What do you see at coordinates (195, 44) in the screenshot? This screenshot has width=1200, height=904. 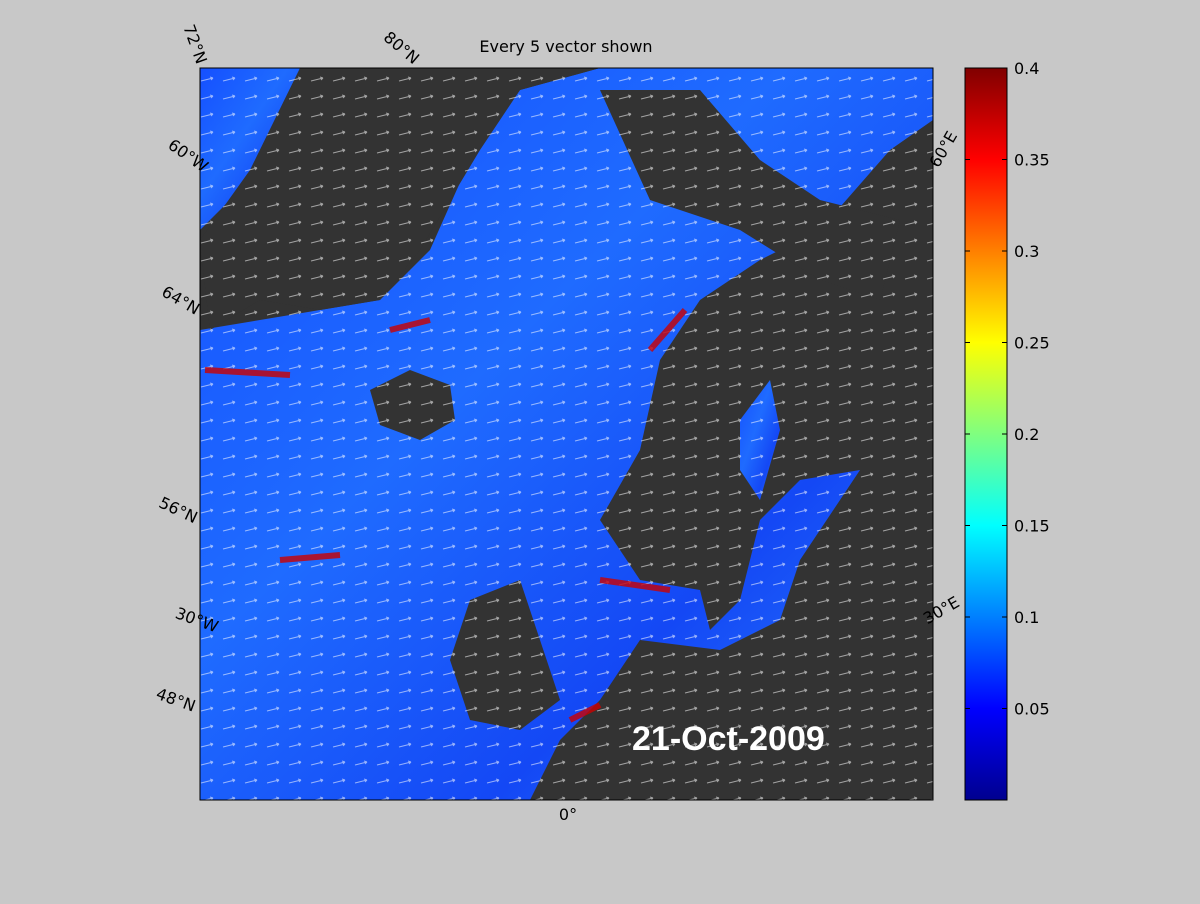 I see `graticule-label: 72°N` at bounding box center [195, 44].